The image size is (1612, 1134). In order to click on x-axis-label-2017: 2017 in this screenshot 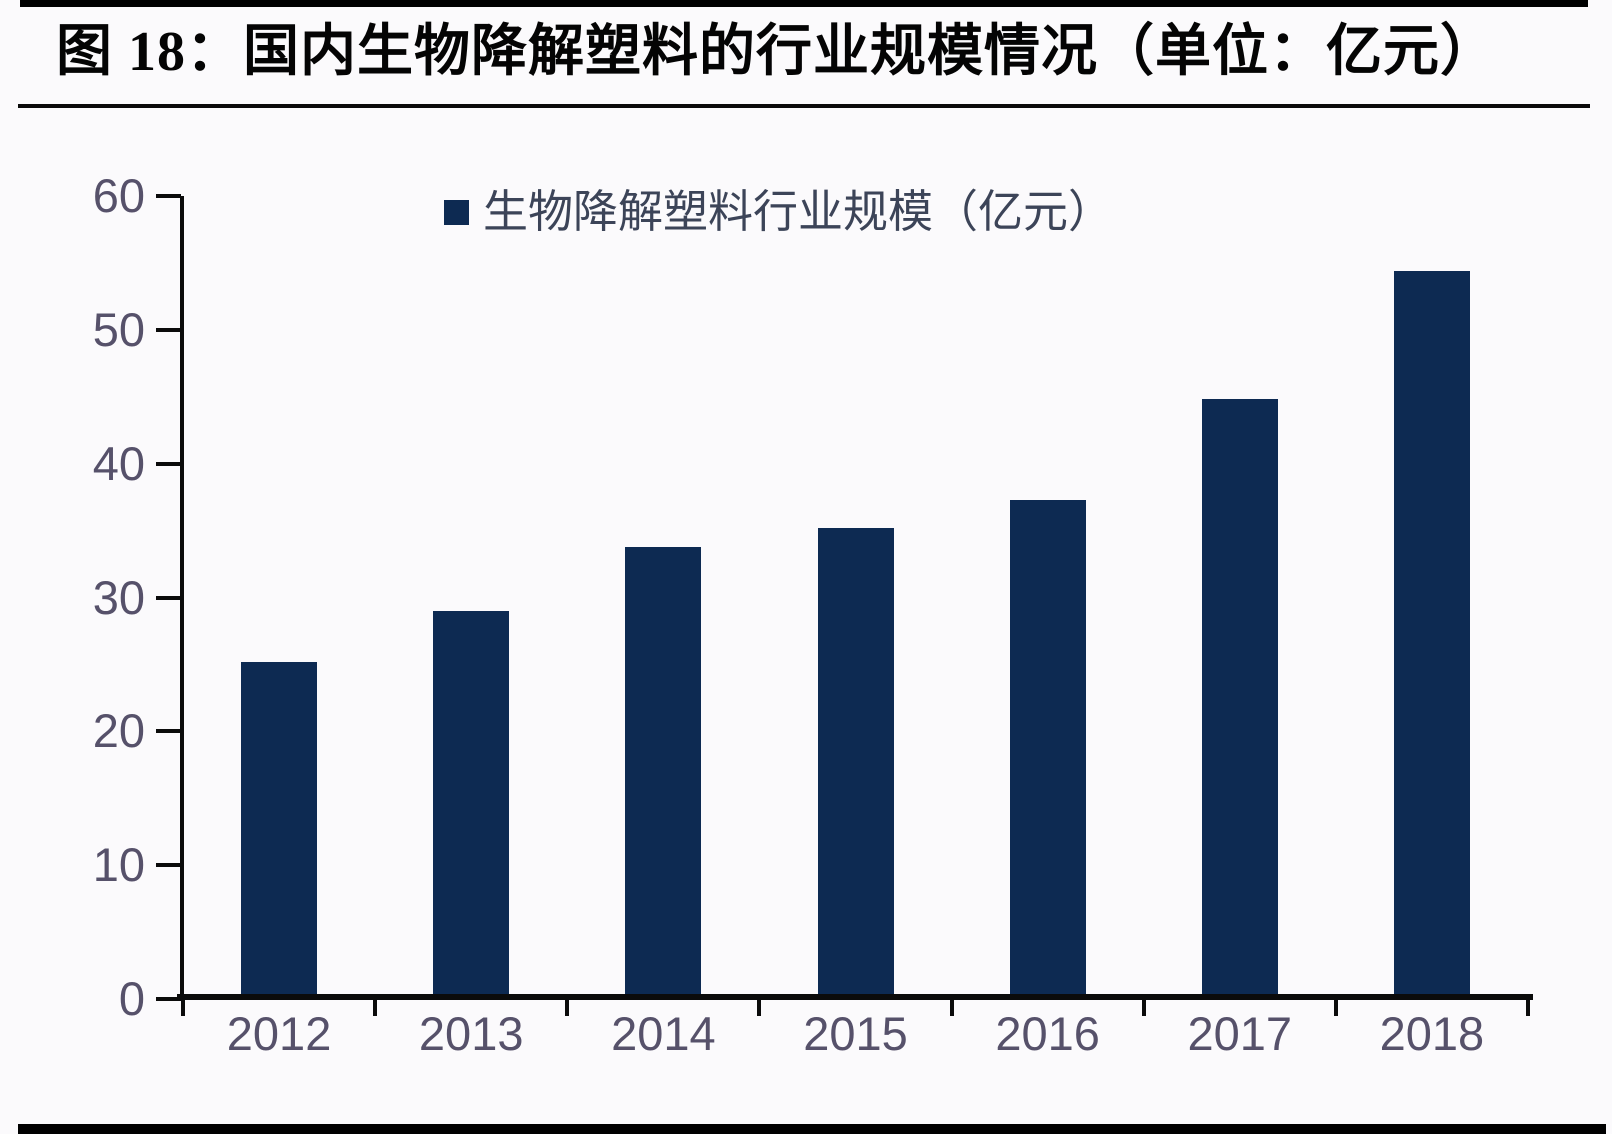, I will do `click(1240, 1033)`.